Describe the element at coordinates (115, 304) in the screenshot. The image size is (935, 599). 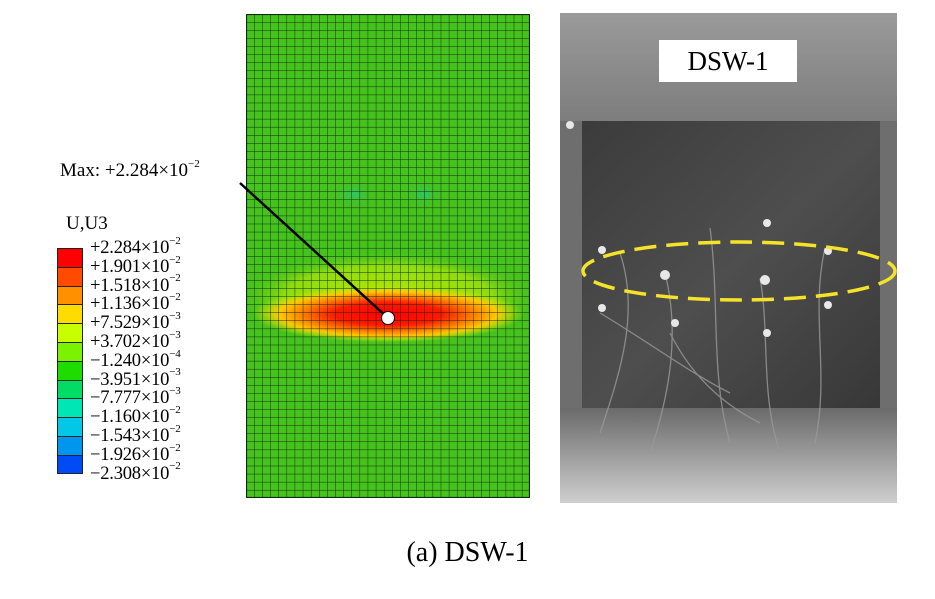
I see `legend-mantissa: +1.136` at that location.